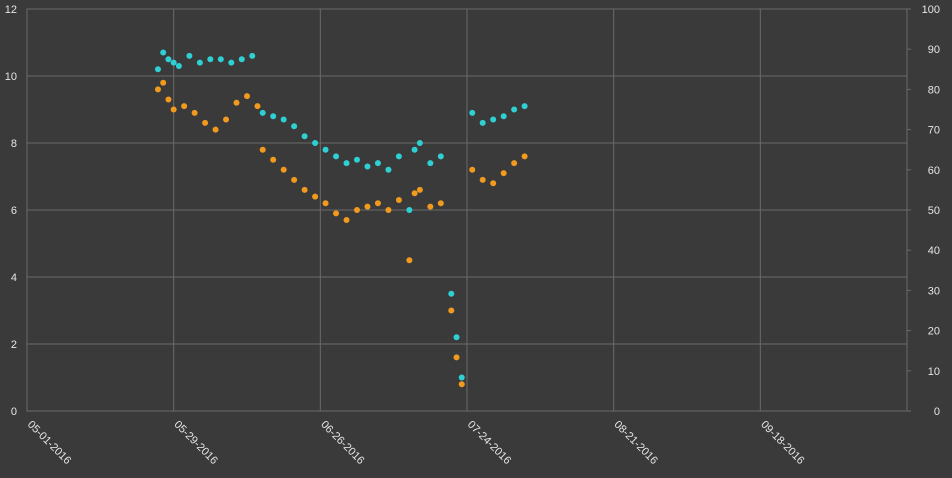  I want to click on y-right-tick-label: 100, so click(931, 10).